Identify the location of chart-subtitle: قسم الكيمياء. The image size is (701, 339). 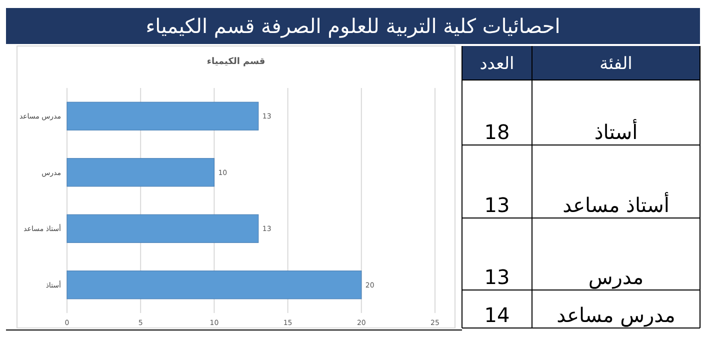
(236, 62).